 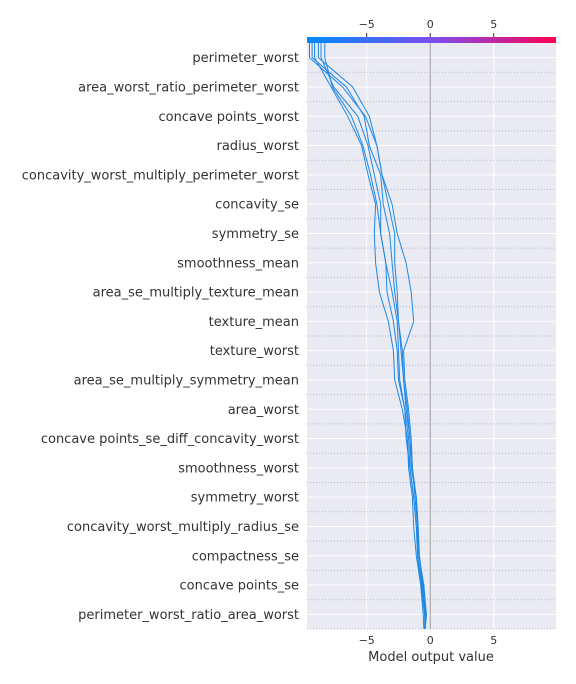 I want to click on x-axis-label: Model output value, so click(x=431, y=657).